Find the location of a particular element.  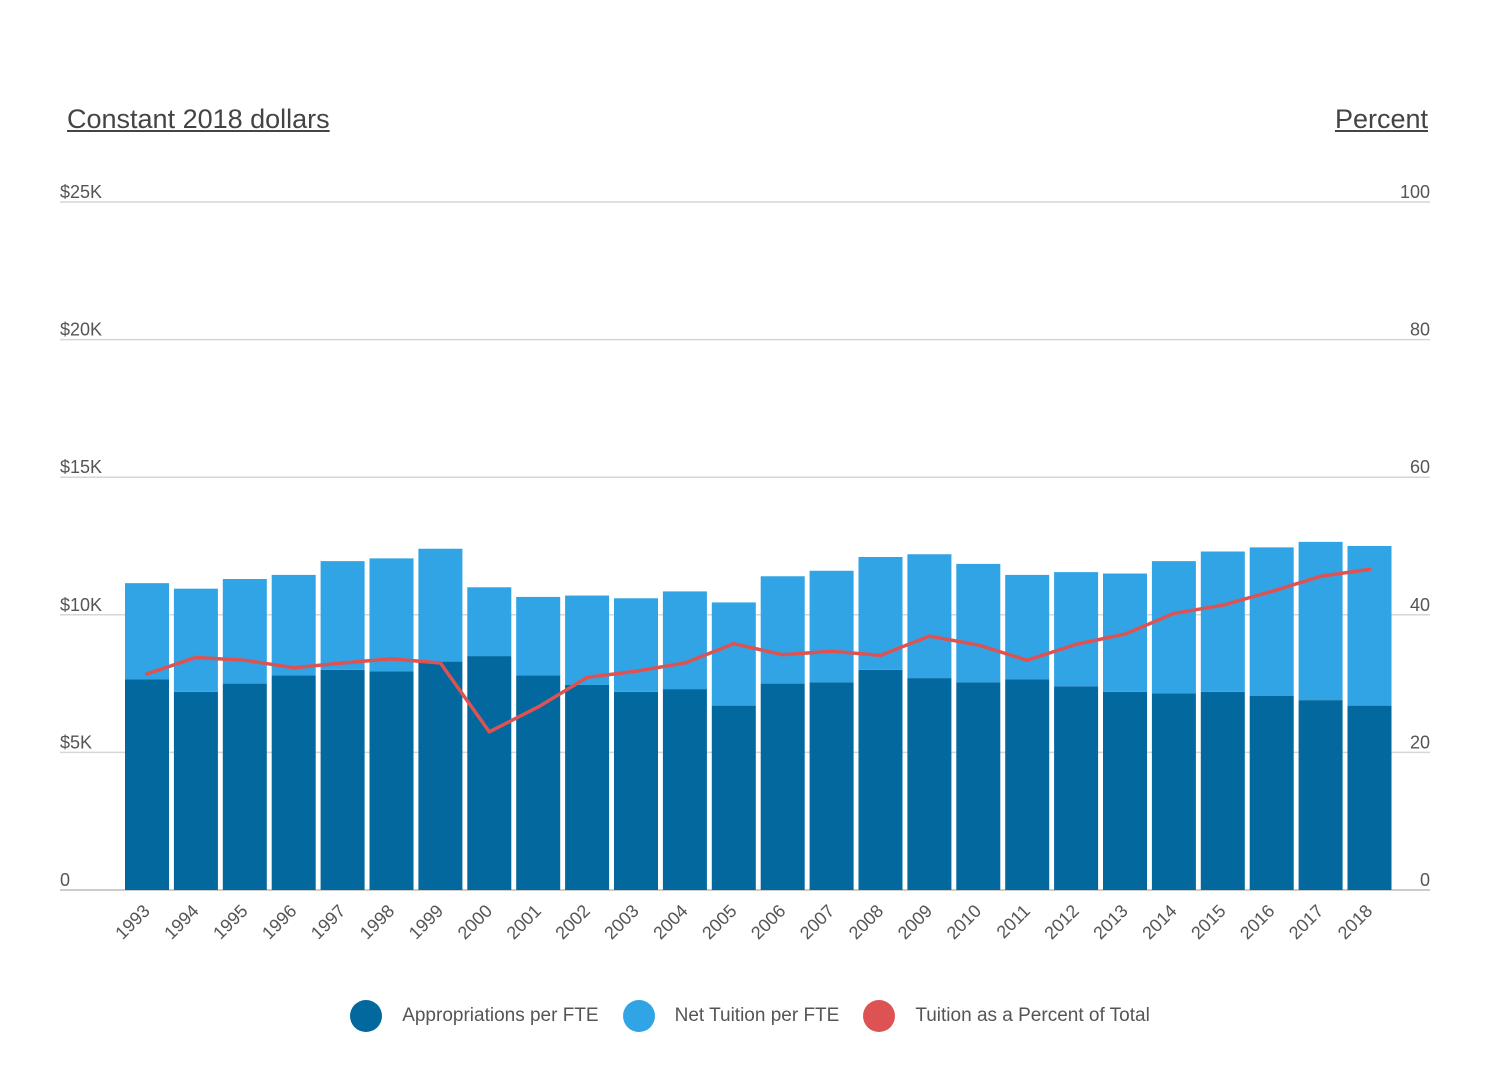

legend-item-appropriations: Appropriations per FTE is located at coordinates (474, 1016).